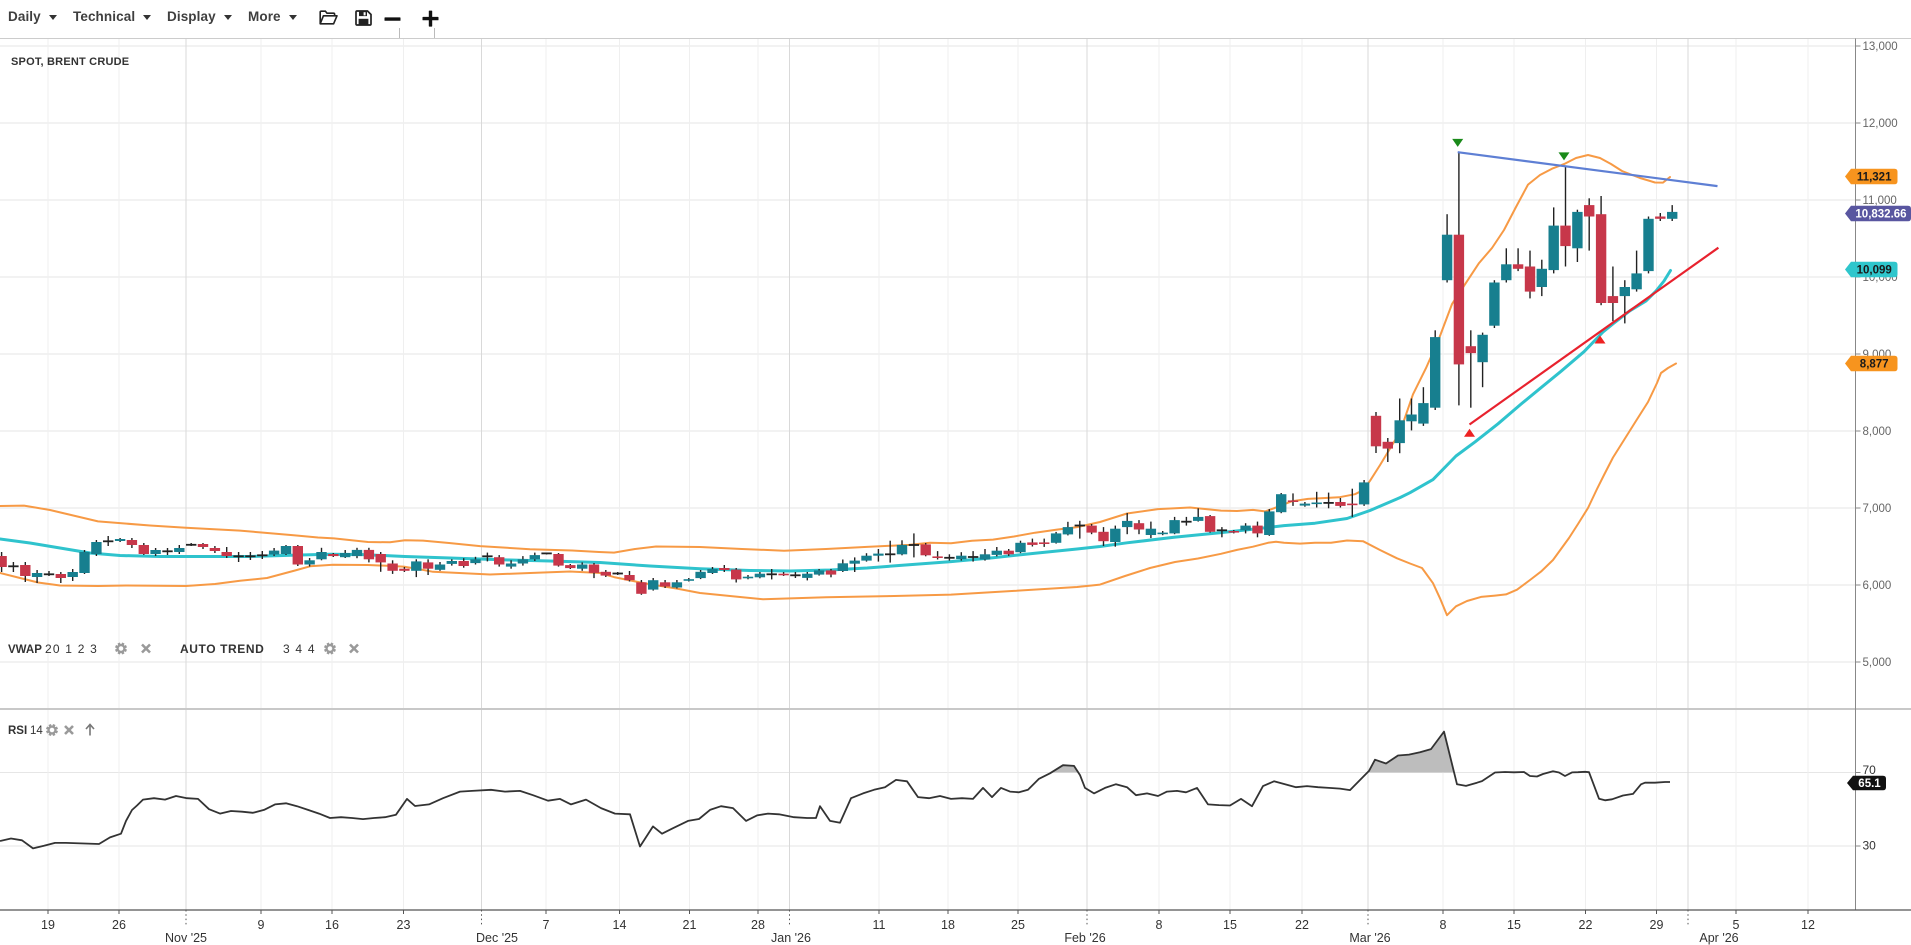 The width and height of the screenshot is (1911, 945). I want to click on svg-text: 20 1 2 3, so click(71, 649).